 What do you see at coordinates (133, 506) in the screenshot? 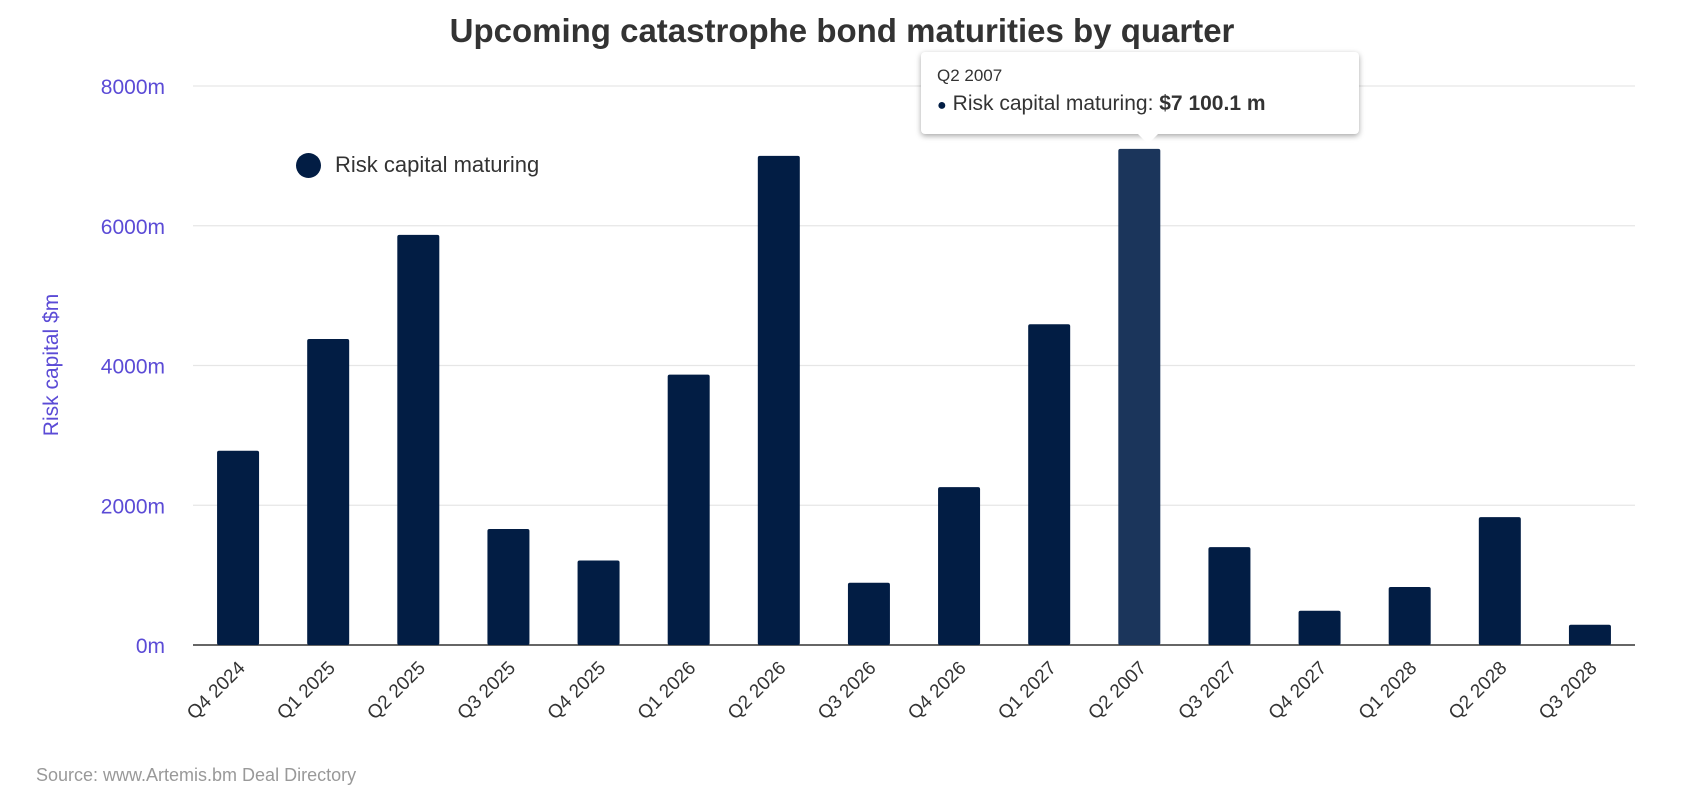
I see `y-tick-label: 2000m` at bounding box center [133, 506].